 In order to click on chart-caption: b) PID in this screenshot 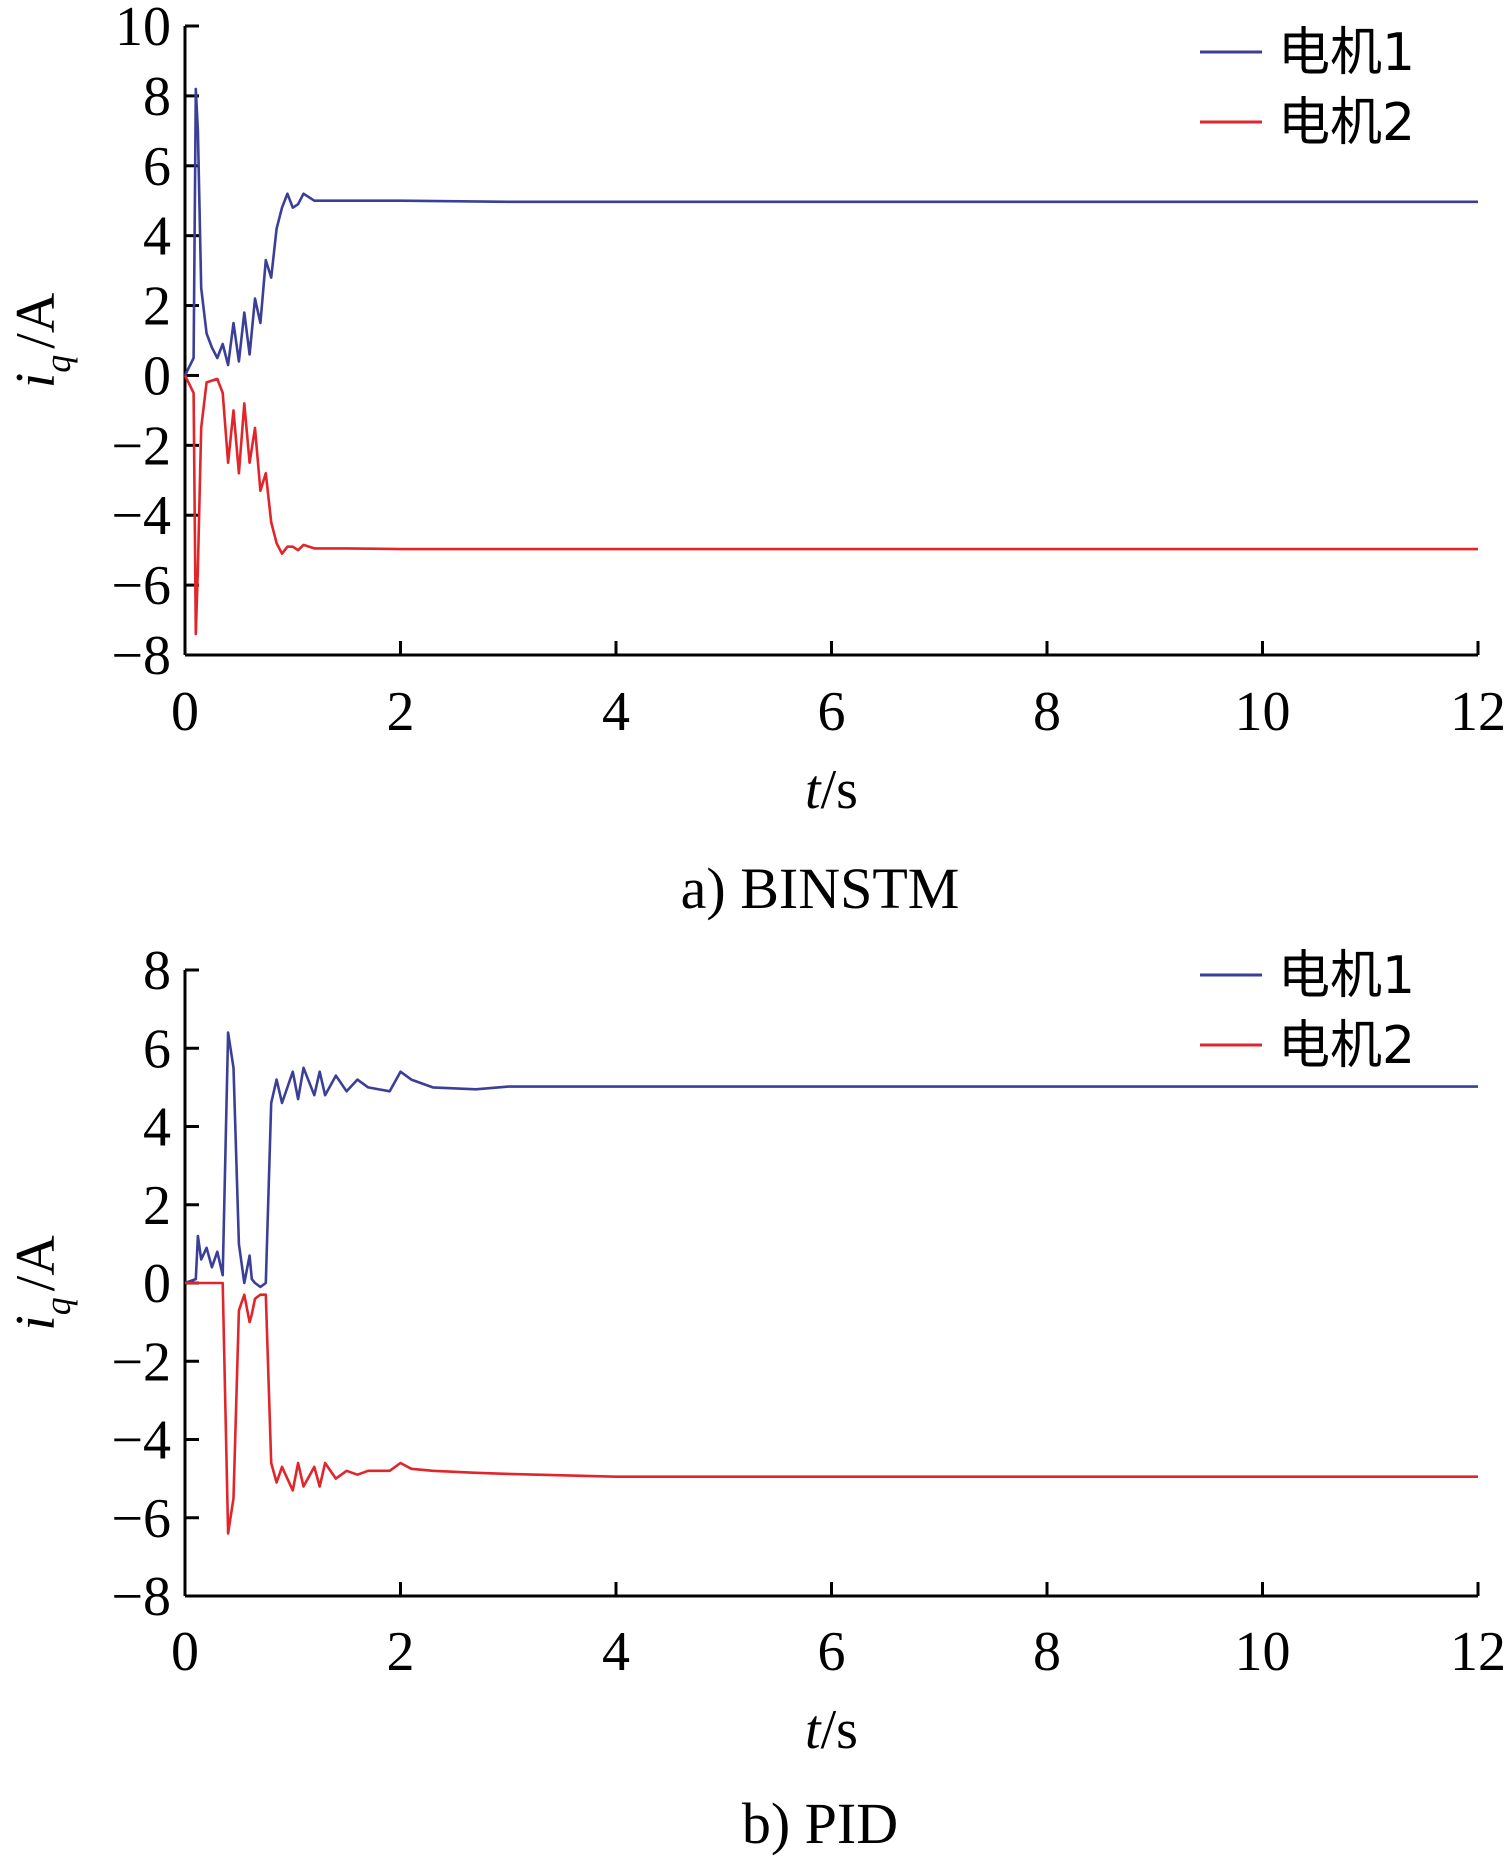, I will do `click(820, 1823)`.